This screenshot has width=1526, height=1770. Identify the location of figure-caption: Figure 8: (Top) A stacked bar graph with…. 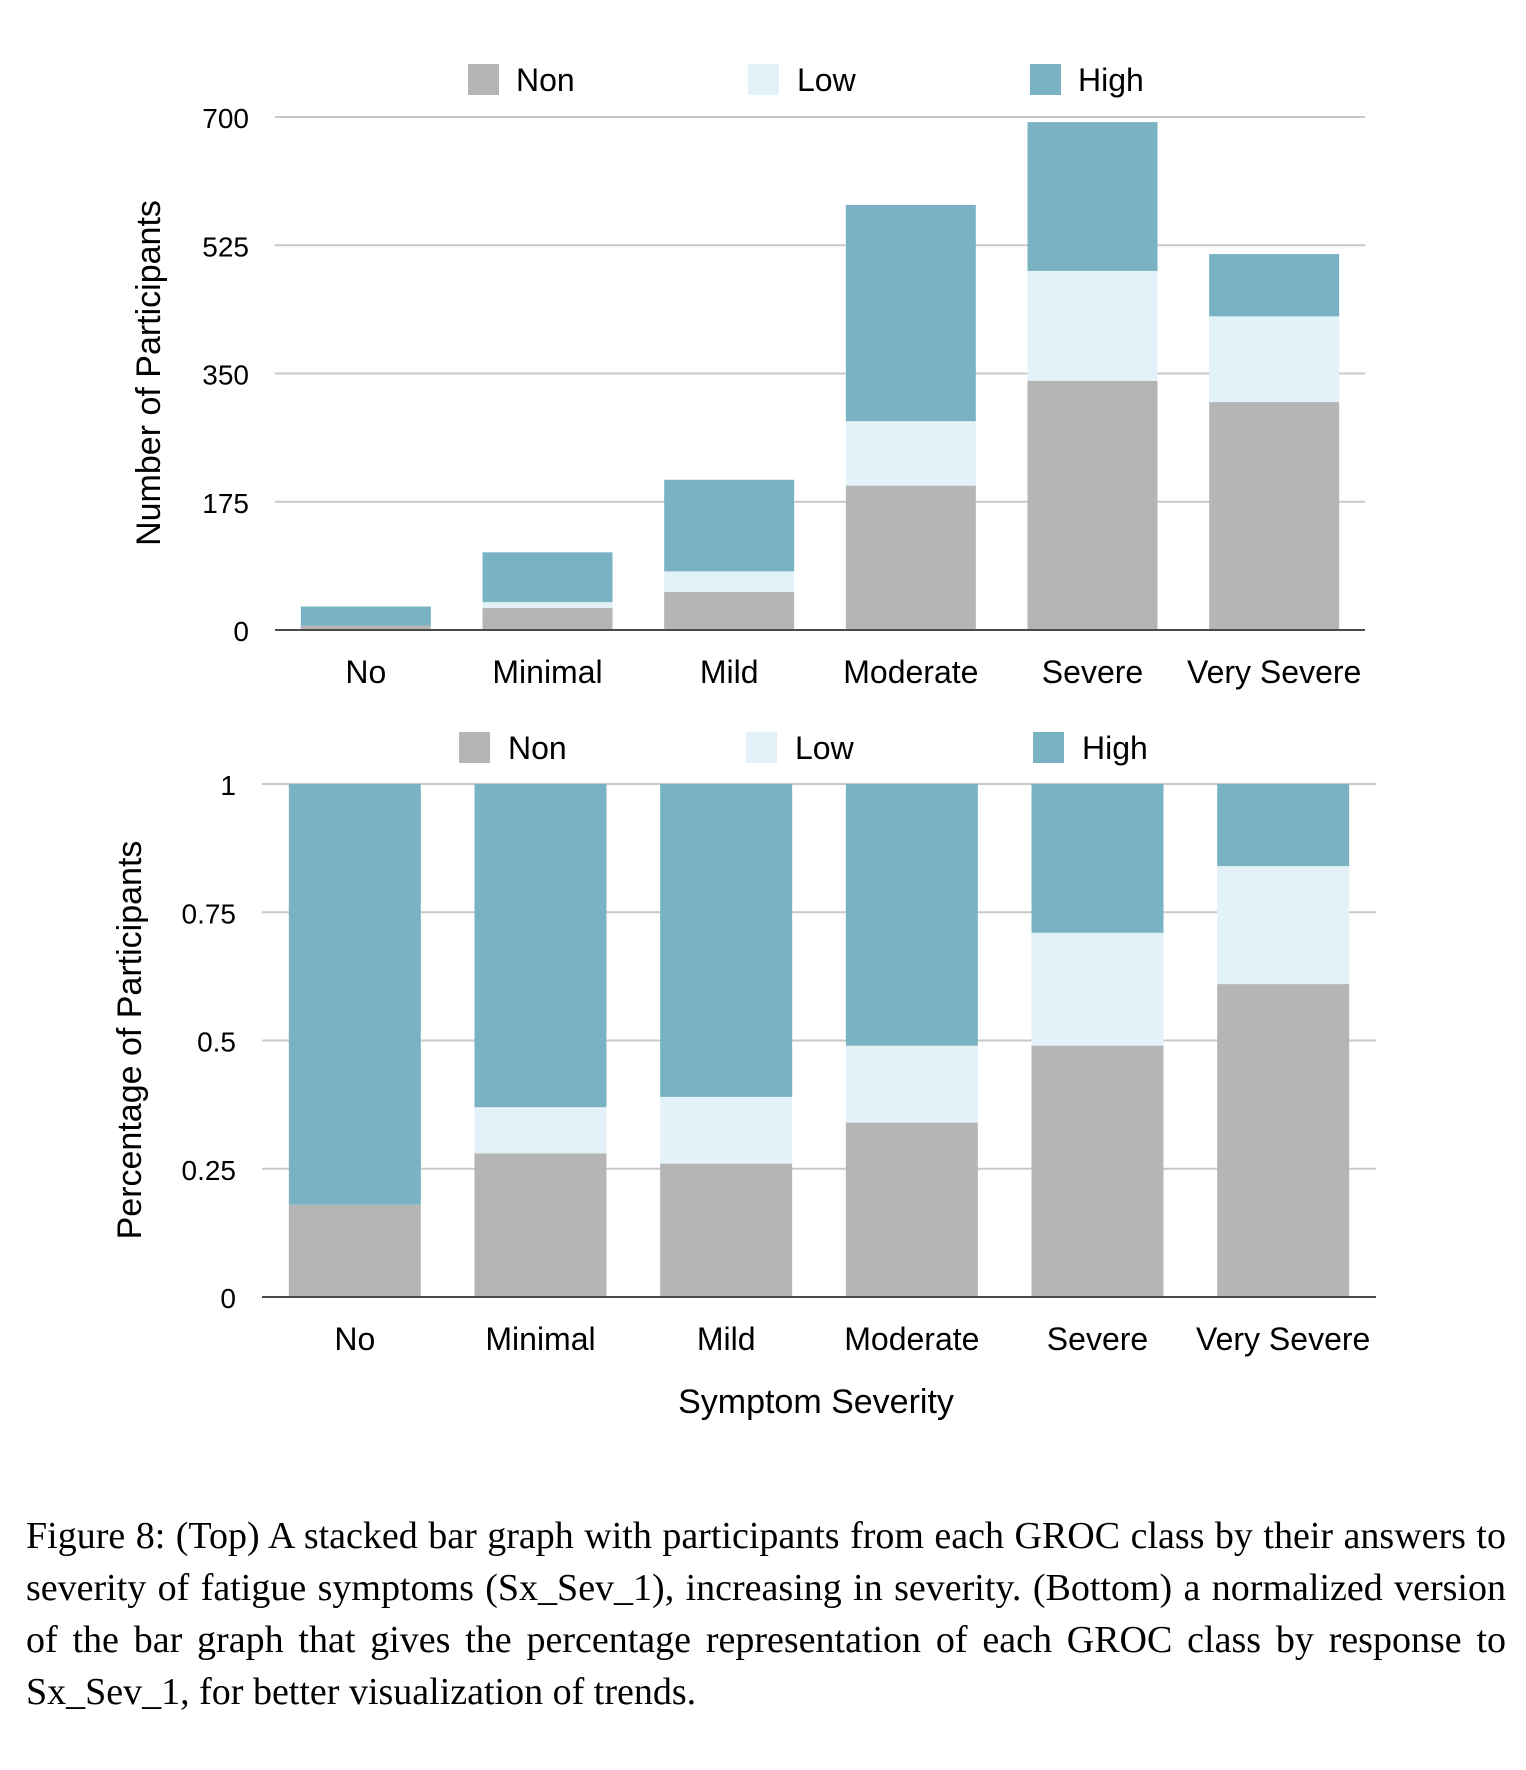
(766, 1614).